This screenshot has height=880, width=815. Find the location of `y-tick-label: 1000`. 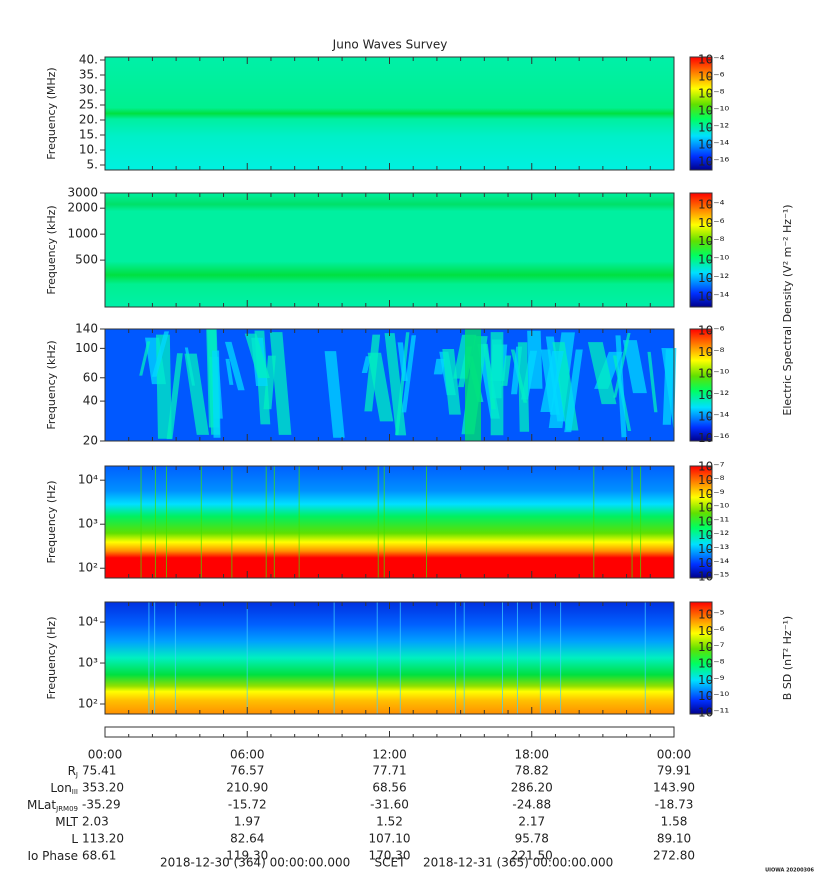

y-tick-label: 1000 is located at coordinates (82, 234).